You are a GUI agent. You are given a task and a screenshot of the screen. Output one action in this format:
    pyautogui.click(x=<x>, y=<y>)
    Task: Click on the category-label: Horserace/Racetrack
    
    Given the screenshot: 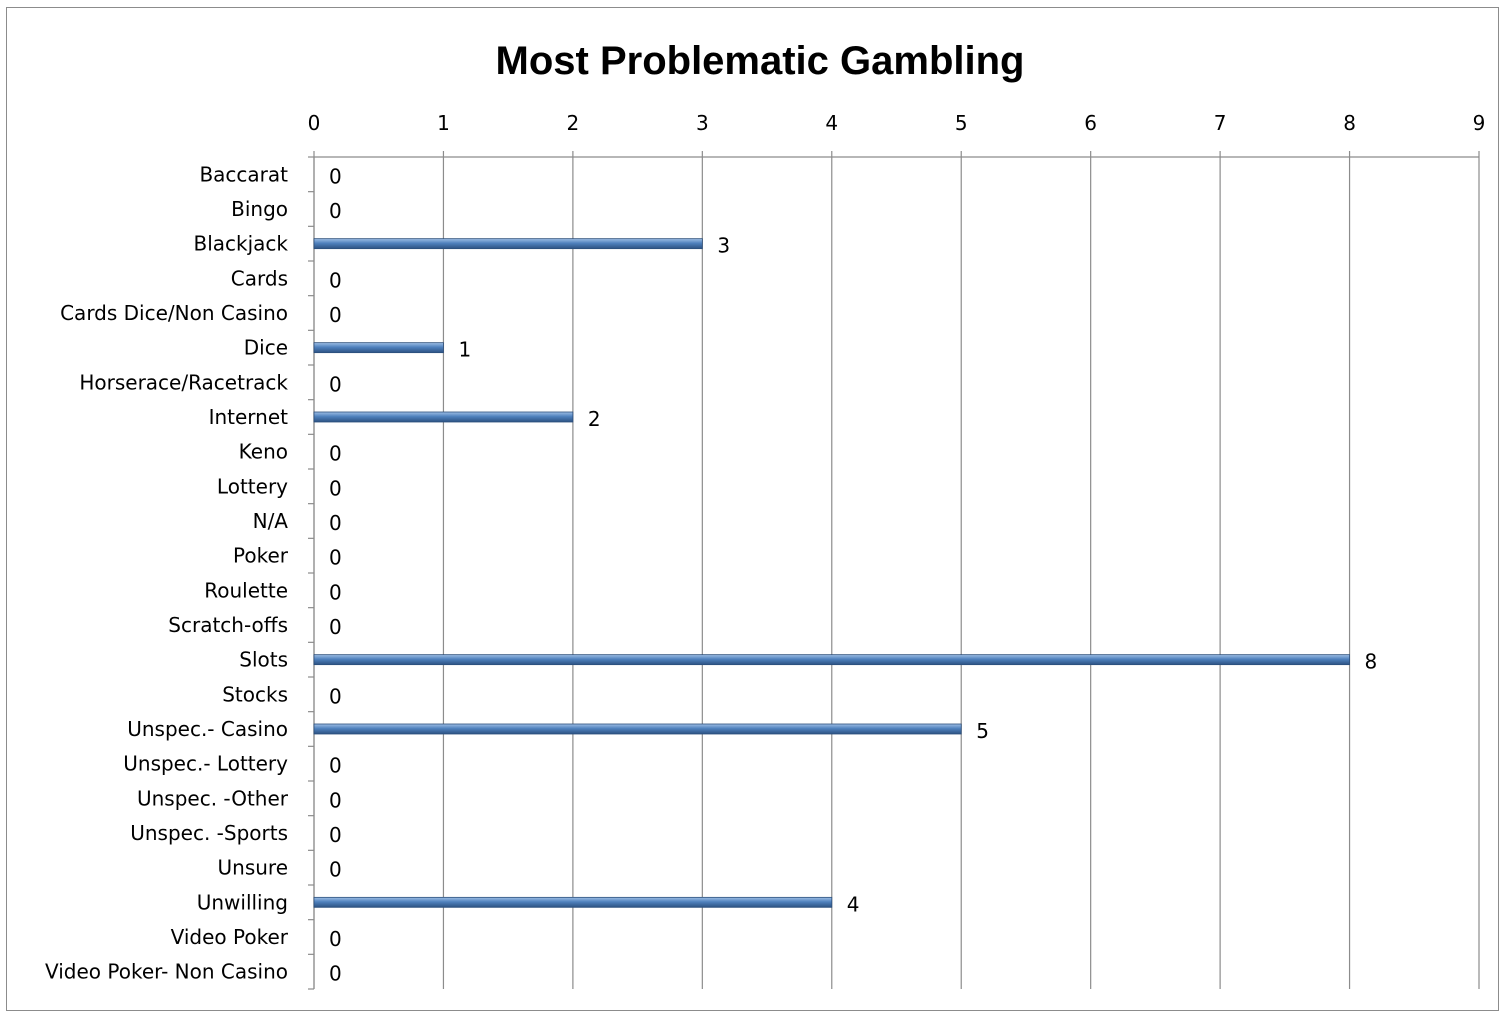 What is the action you would take?
    pyautogui.click(x=183, y=382)
    